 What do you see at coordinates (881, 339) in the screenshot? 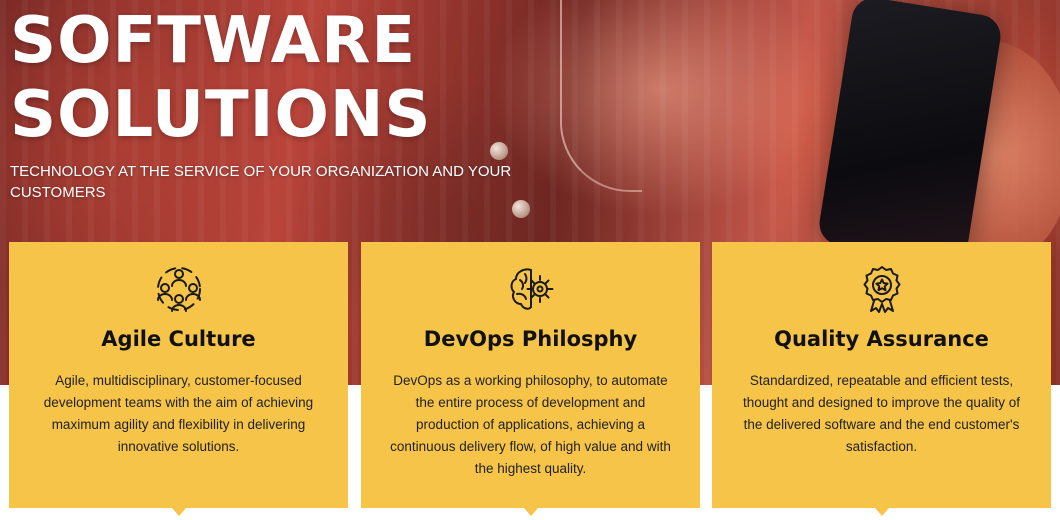
I see `feature-card-title: Quality Assurance` at bounding box center [881, 339].